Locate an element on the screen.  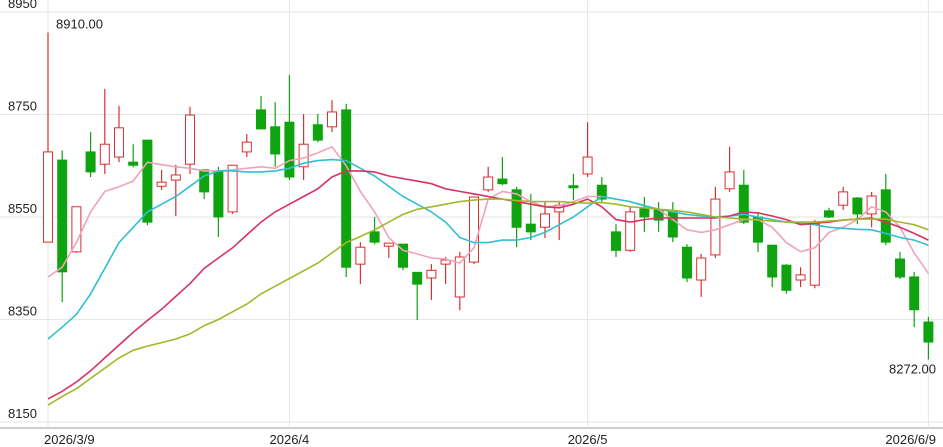
x-tick-label: 2026/5 is located at coordinates (588, 439).